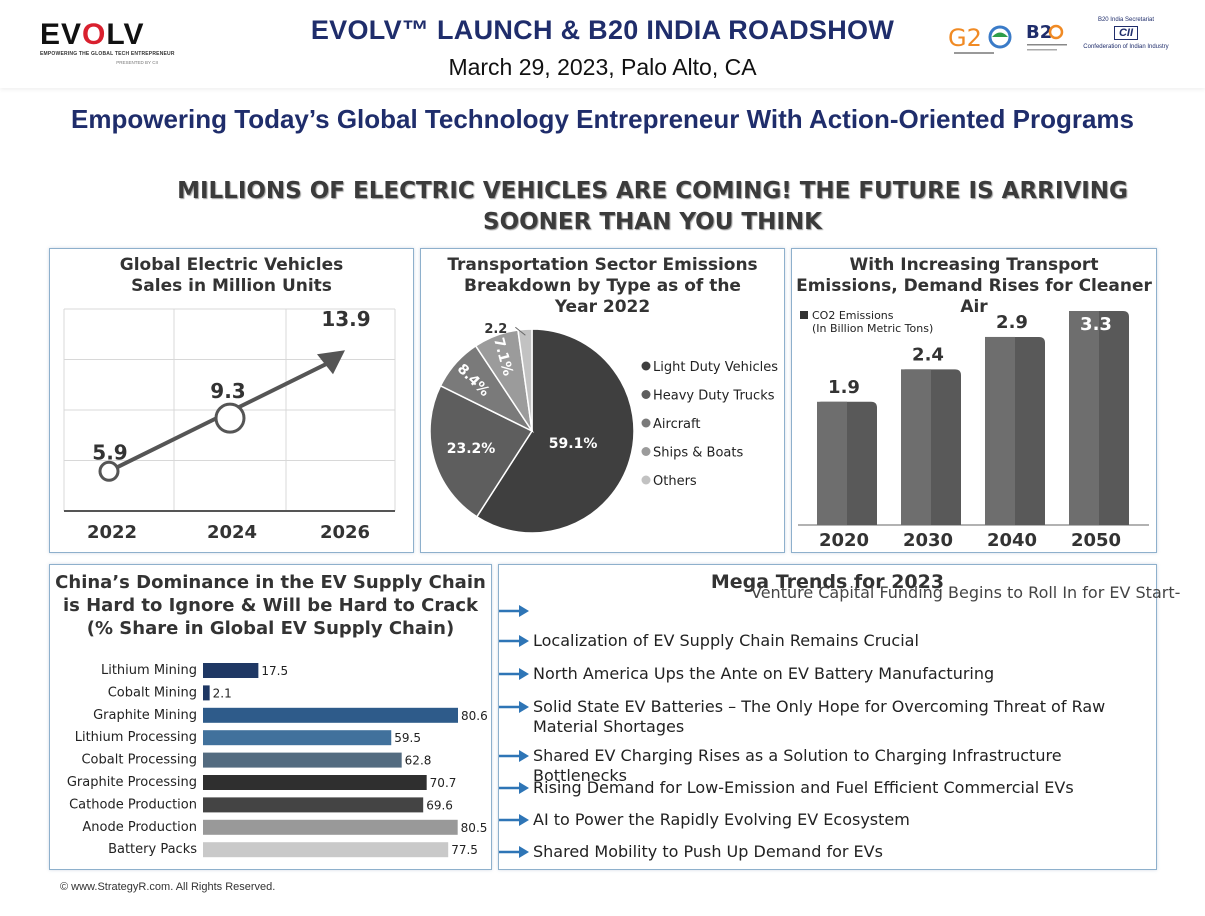  I want to click on logo-presented-by: PRESENTED BY CII, so click(105, 62).